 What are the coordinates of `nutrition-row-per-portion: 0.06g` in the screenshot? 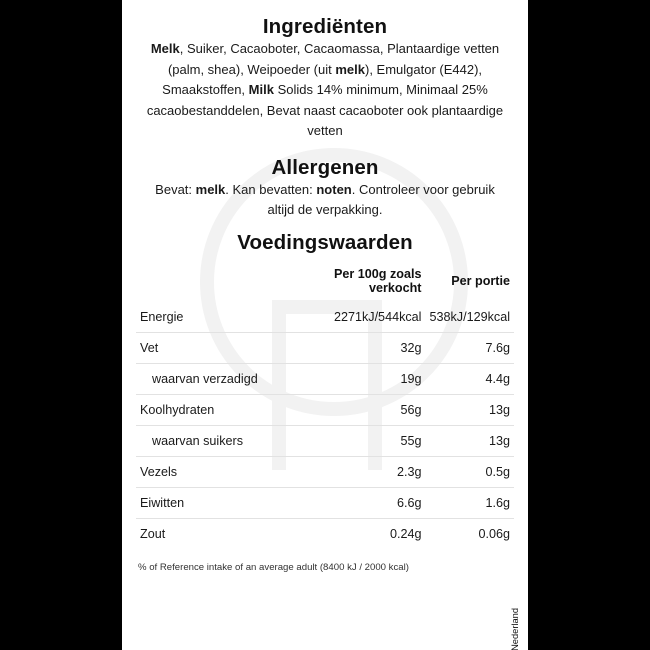 It's located at (469, 533).